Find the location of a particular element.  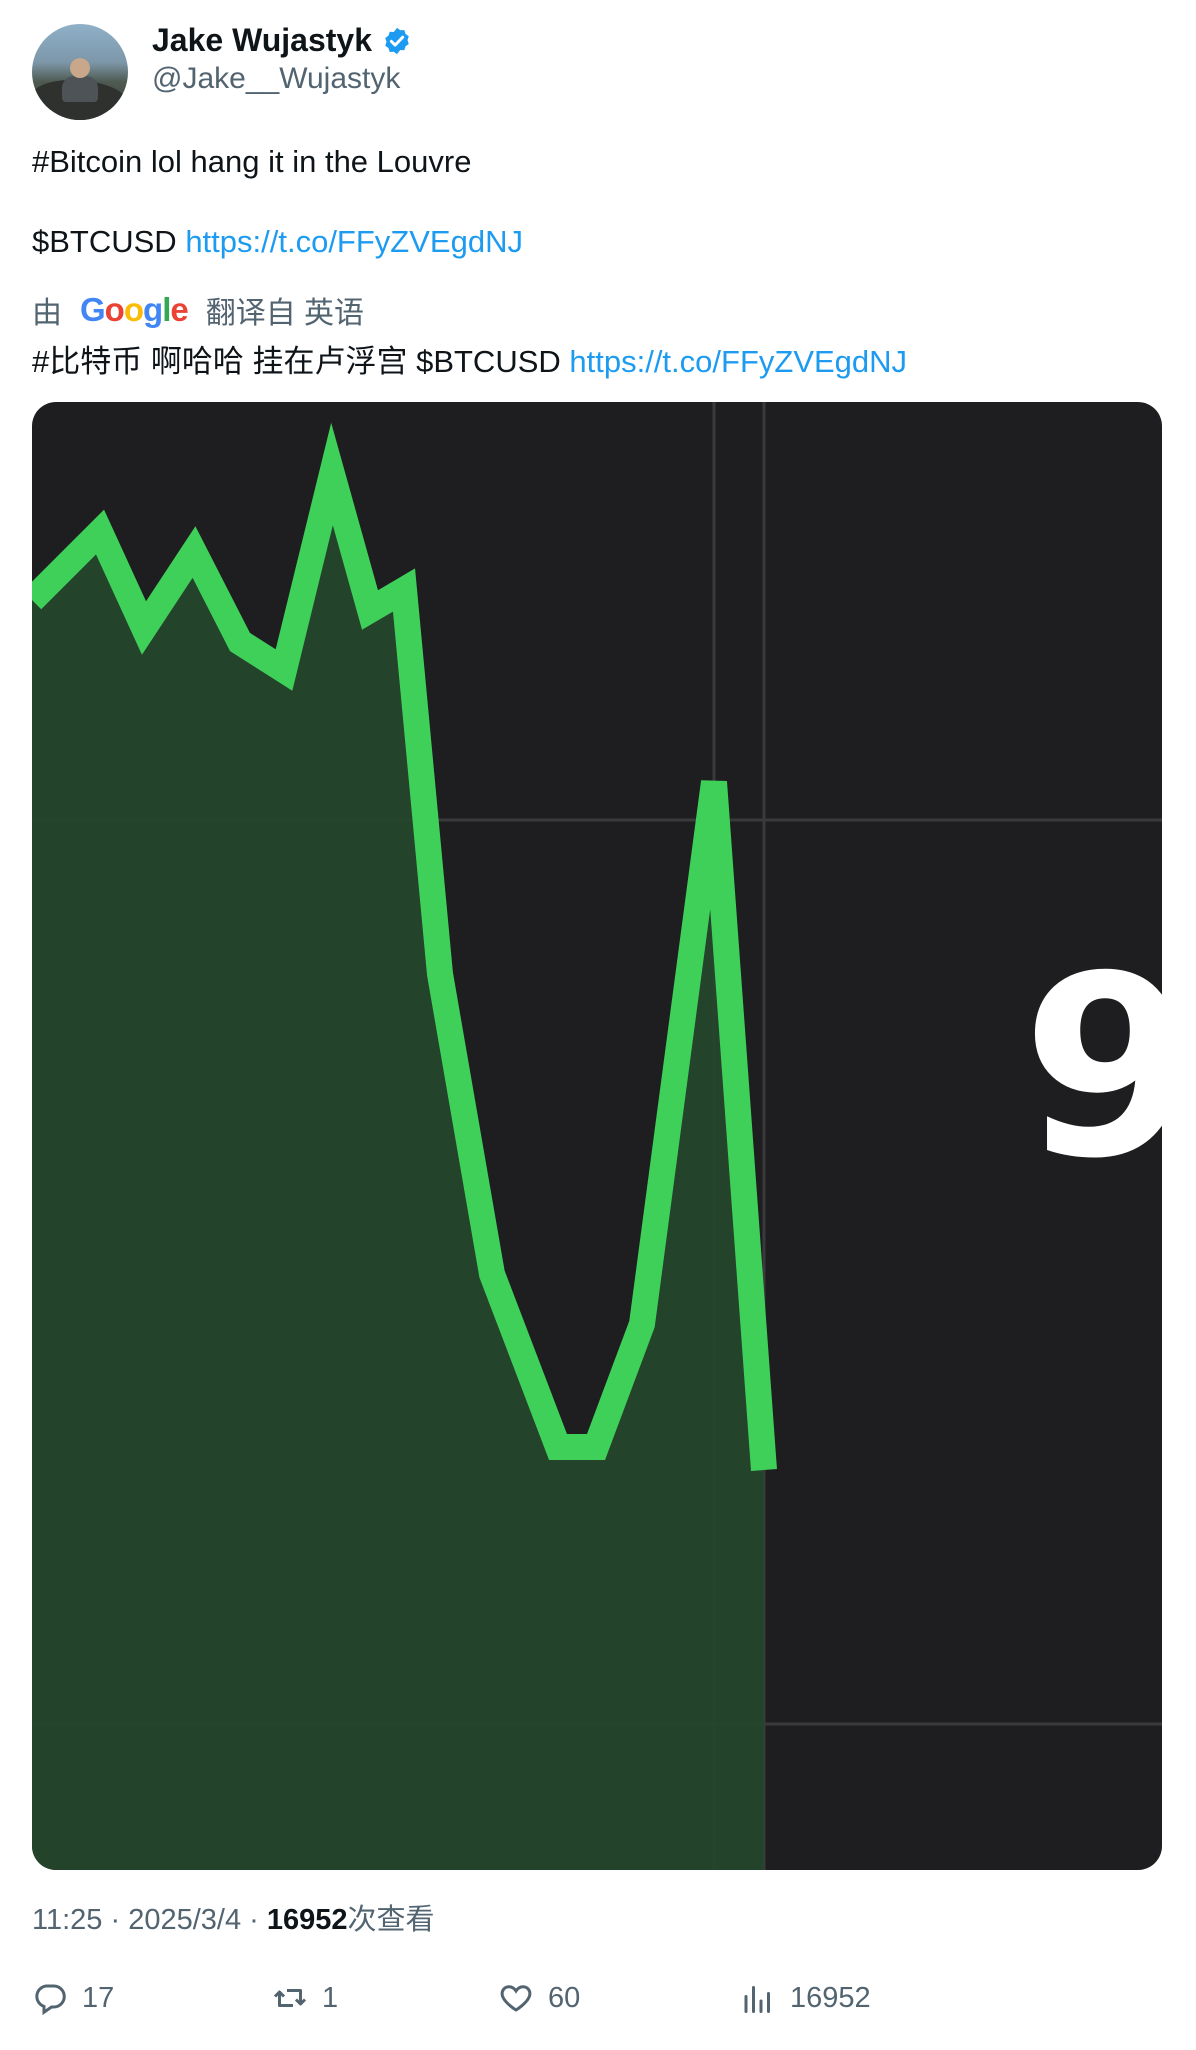

tweet-text-line-2: $BTCUSD https://t.co/FFyZVEgdNJ is located at coordinates (277, 242).